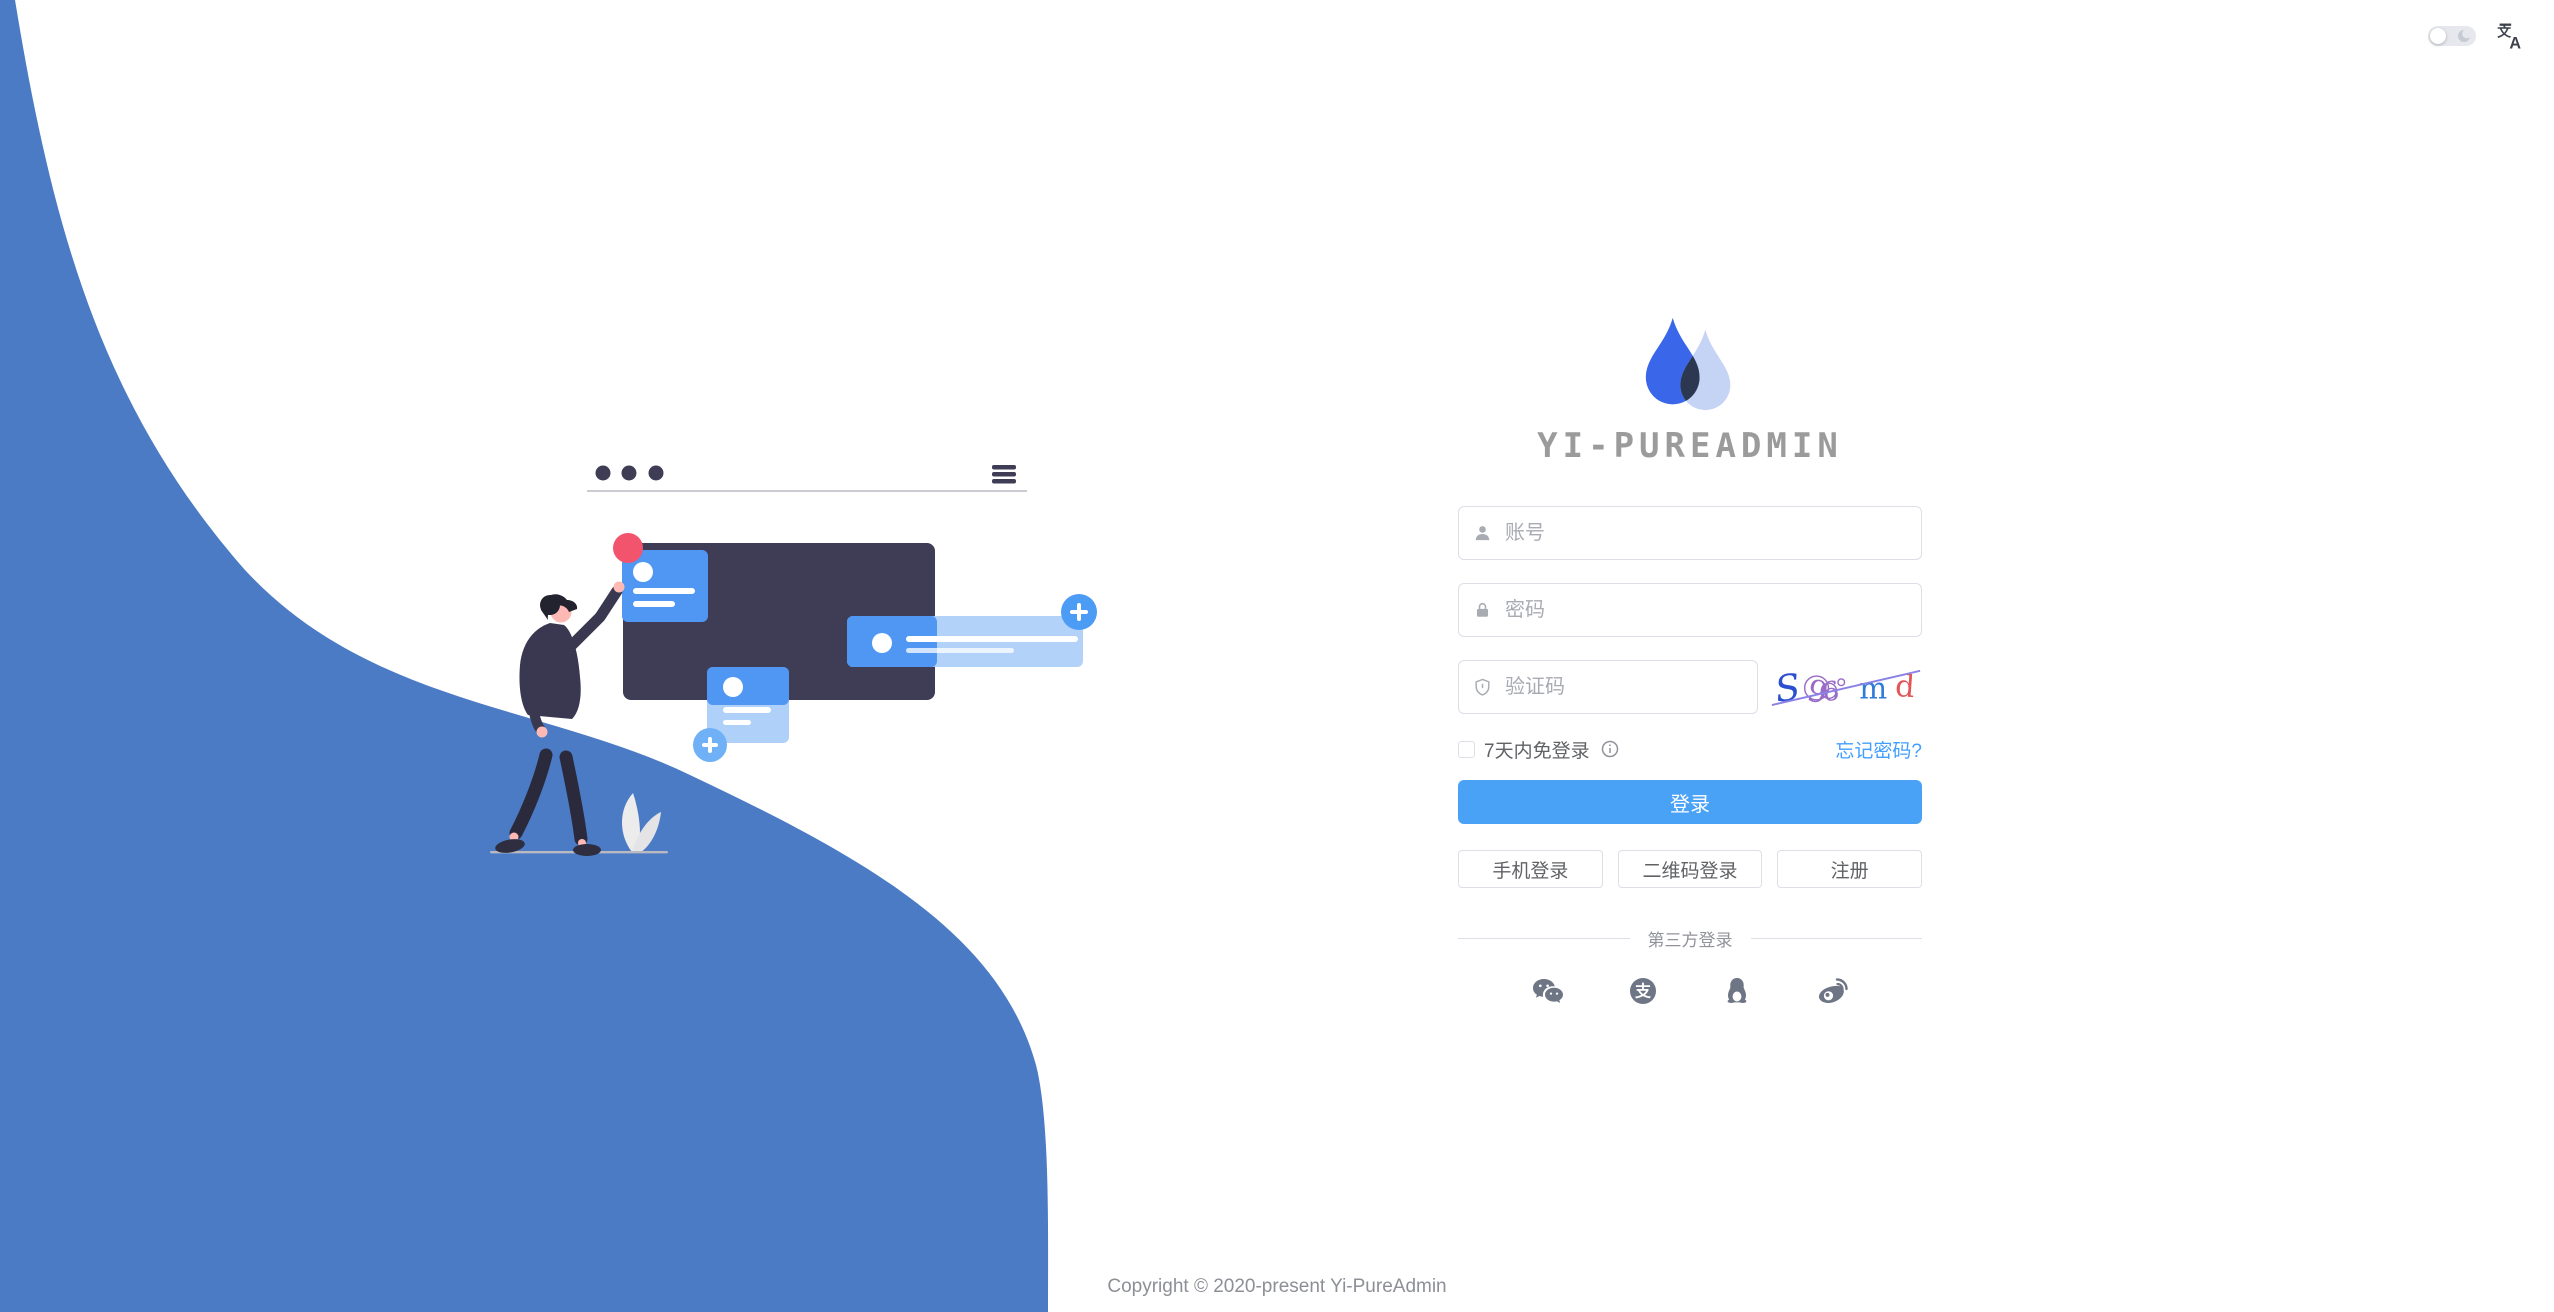  I want to click on qrcode-login-button: 二维码登录, so click(1690, 869).